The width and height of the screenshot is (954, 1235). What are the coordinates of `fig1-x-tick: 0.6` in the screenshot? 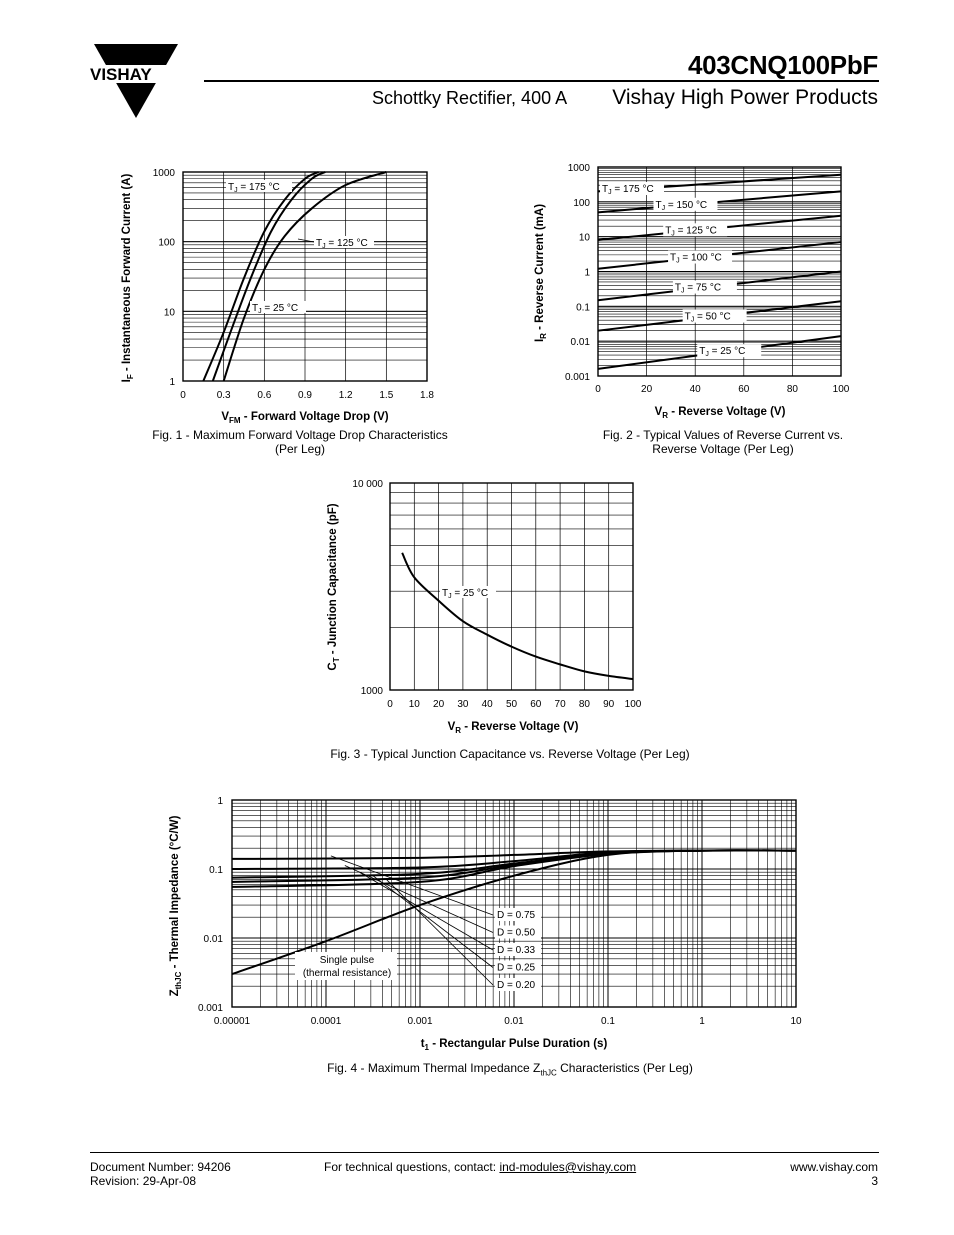 It's located at (264, 395).